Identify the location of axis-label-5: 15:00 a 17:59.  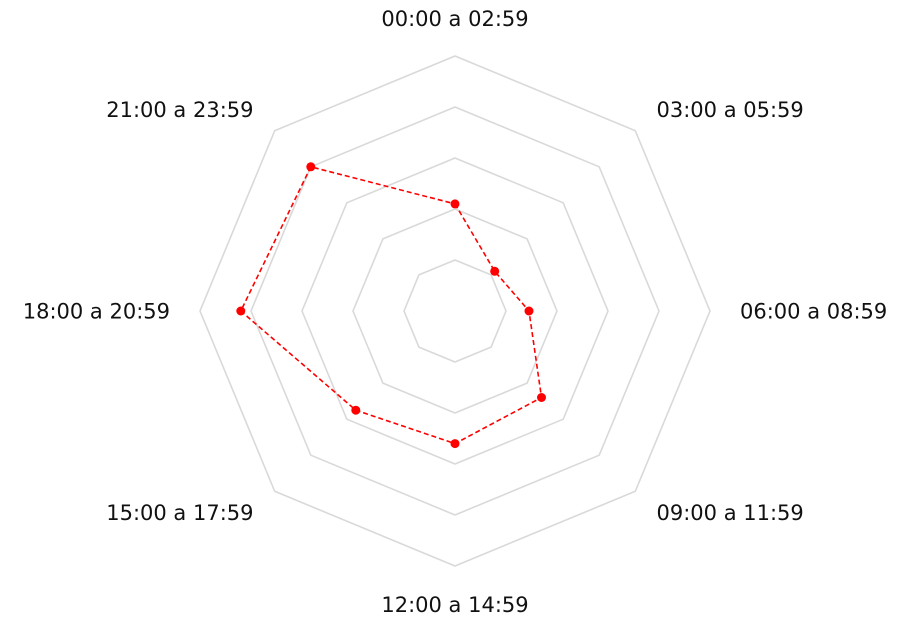
(179, 513).